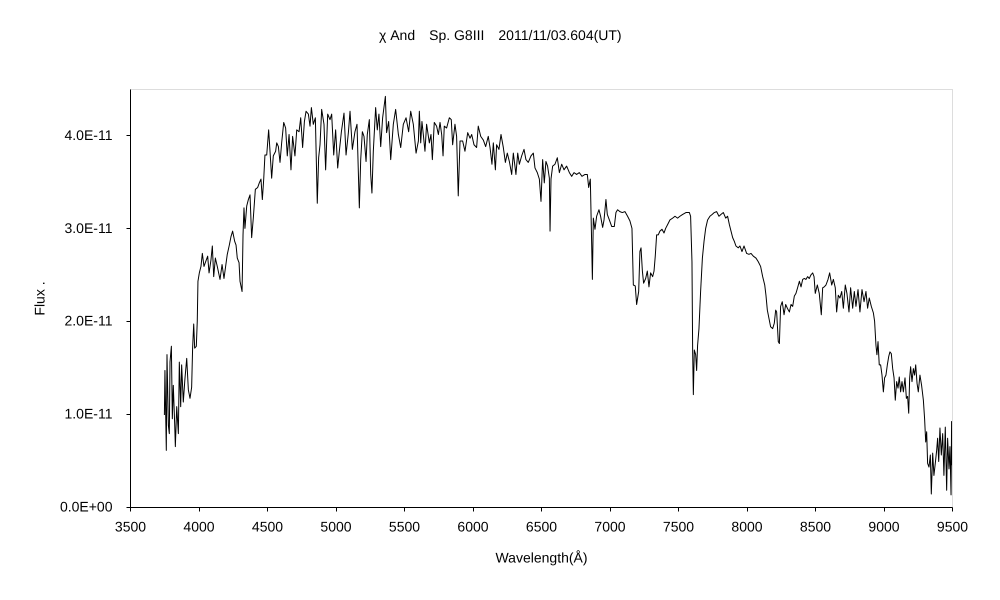  Describe the element at coordinates (40, 298) in the screenshot. I see `y-axis-title: Flux .` at that location.